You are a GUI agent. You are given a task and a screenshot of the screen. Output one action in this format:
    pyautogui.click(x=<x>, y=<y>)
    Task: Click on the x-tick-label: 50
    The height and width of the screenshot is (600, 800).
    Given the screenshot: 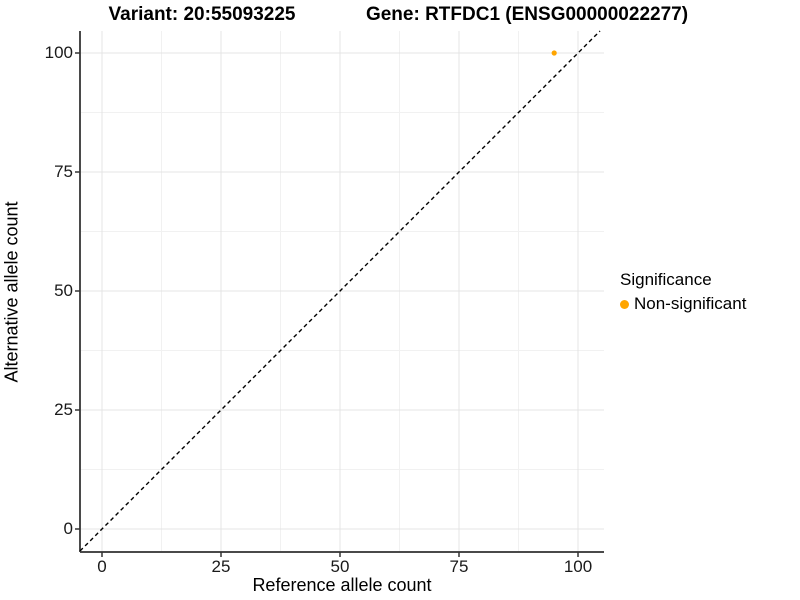 What is the action you would take?
    pyautogui.click(x=340, y=566)
    